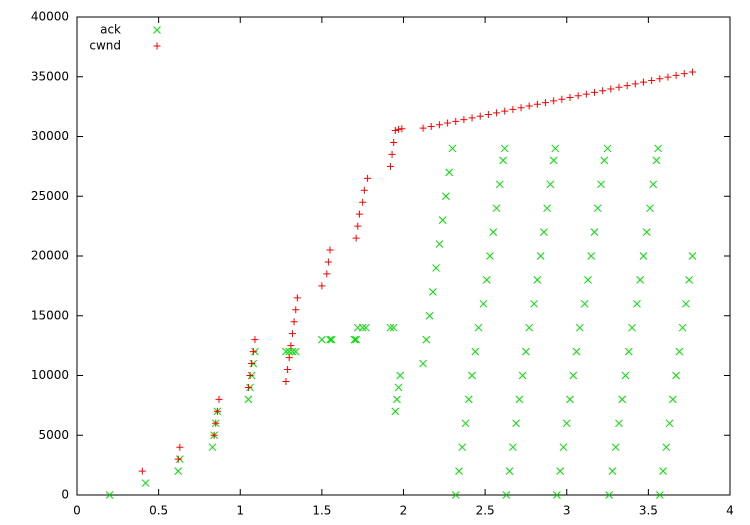  I want to click on y-tick-label: 10000, so click(50, 375).